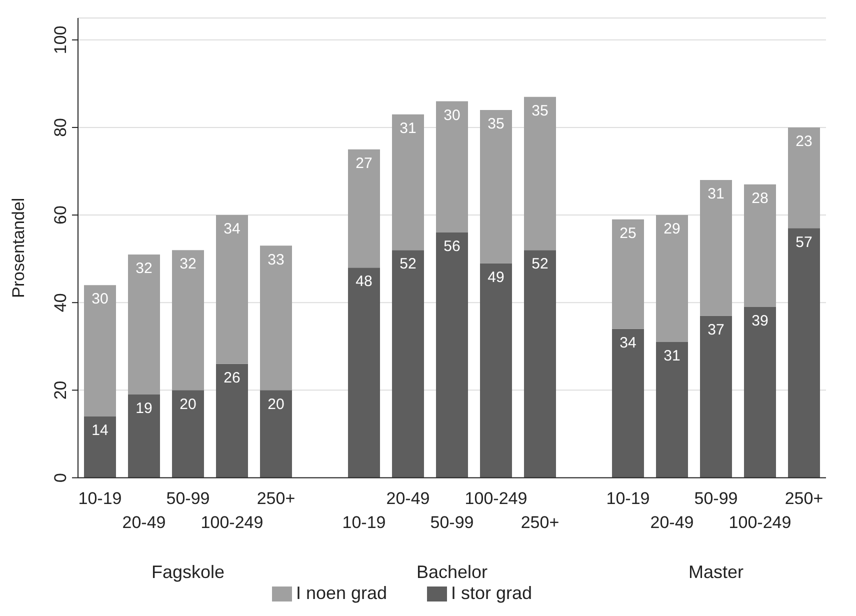  What do you see at coordinates (491, 592) in the screenshot?
I see `legend-label: I stor grad` at bounding box center [491, 592].